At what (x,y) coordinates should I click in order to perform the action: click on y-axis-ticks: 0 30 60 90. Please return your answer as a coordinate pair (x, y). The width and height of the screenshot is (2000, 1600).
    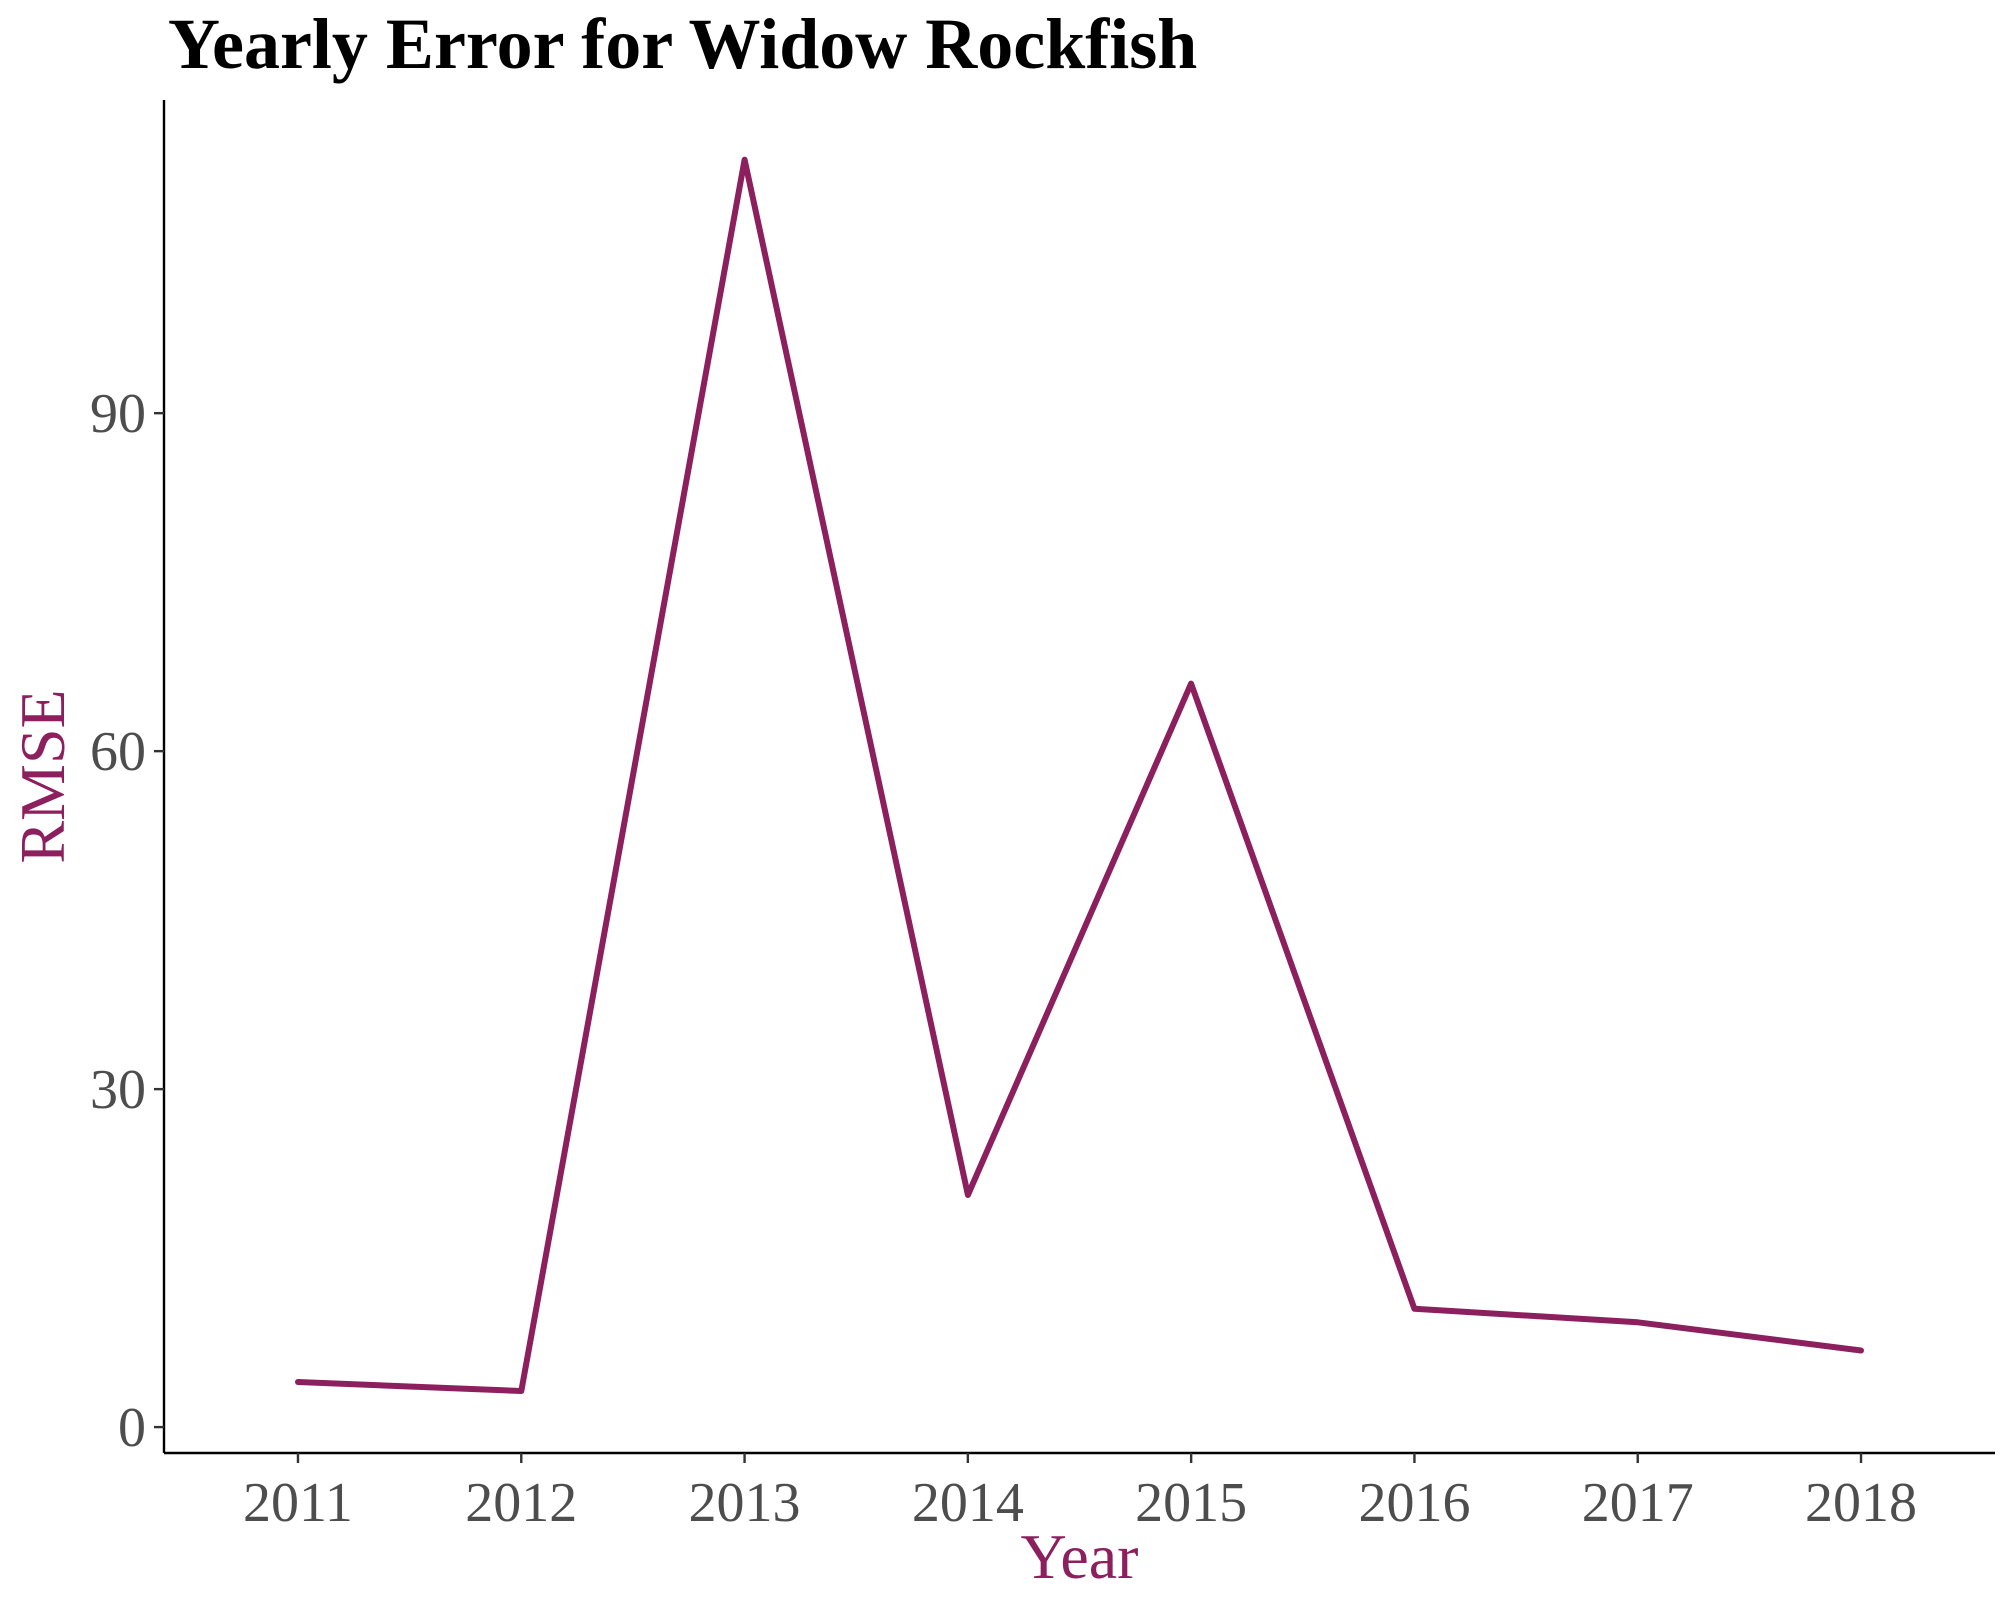
    Looking at the image, I should click on (127, 921).